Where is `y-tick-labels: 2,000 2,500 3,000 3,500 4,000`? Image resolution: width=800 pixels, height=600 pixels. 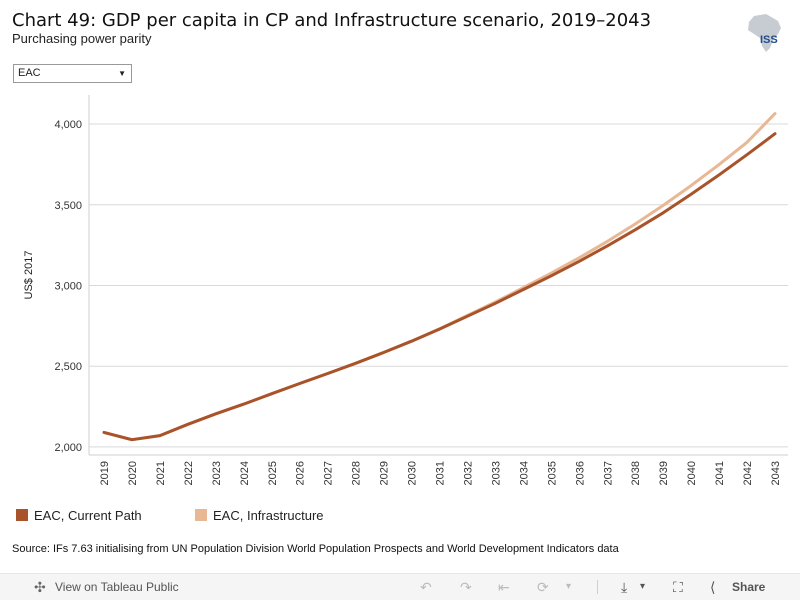 y-tick-labels: 2,000 2,500 3,000 3,500 4,000 is located at coordinates (68, 286).